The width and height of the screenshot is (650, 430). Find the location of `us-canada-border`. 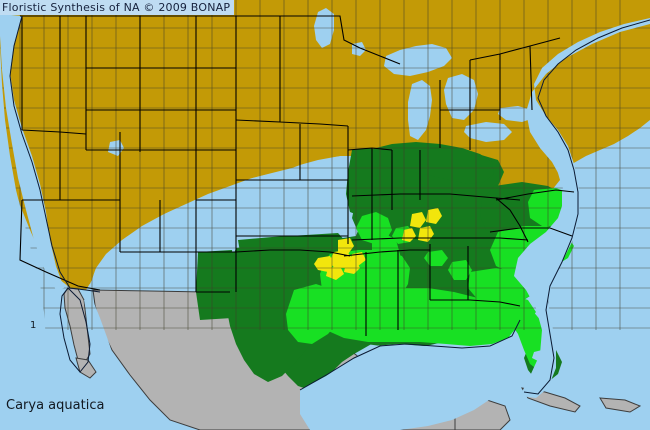

us-canada-border is located at coordinates (210, 40).